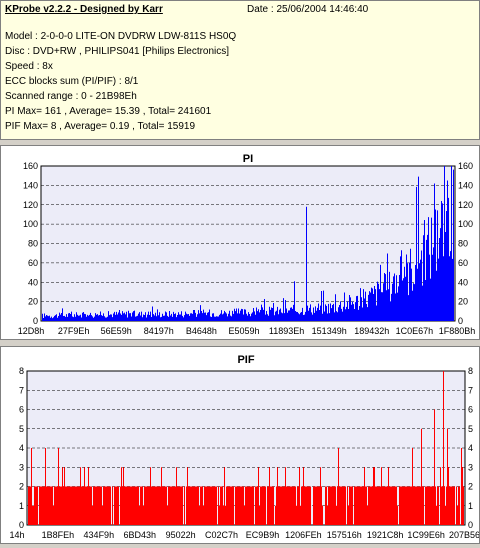  What do you see at coordinates (245, 360) in the screenshot?
I see `pif-title: PIF` at bounding box center [245, 360].